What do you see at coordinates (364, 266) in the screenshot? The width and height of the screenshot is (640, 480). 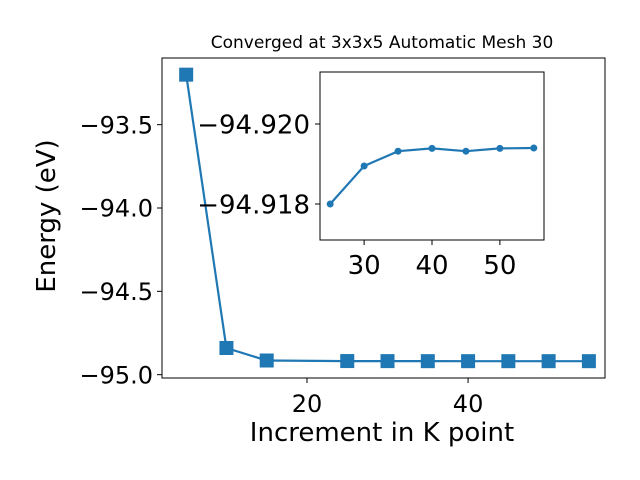 I see `inset-x-tick-label: 30` at bounding box center [364, 266].